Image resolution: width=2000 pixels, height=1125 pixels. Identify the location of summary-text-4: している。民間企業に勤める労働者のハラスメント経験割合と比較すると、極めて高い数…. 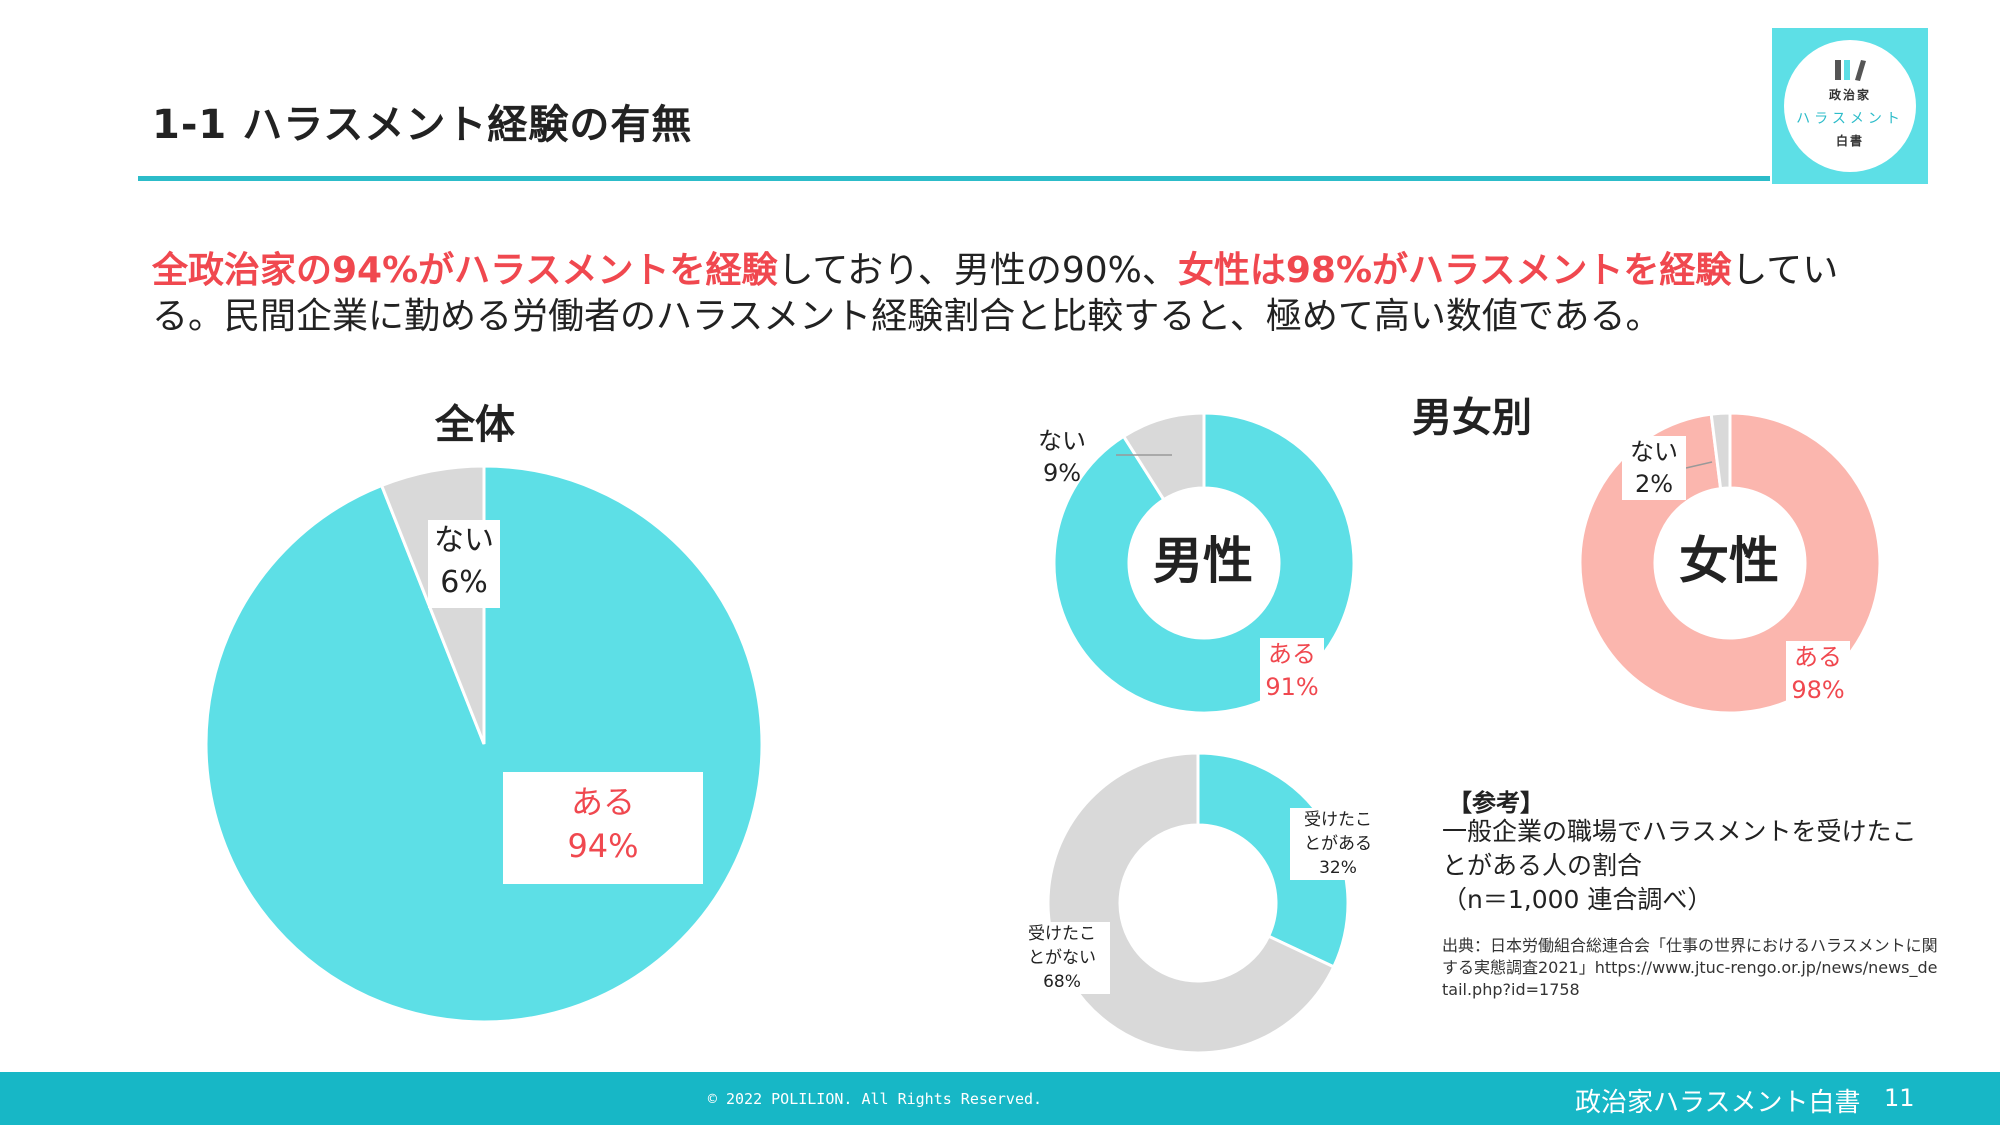
(995, 293).